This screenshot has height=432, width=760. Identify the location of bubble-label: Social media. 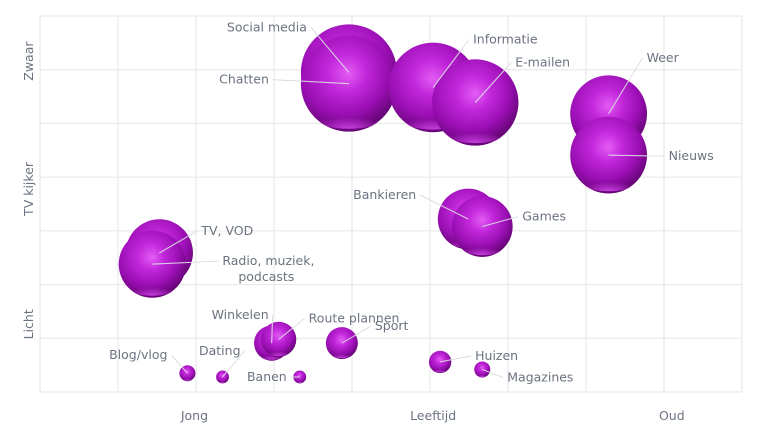
(267, 26).